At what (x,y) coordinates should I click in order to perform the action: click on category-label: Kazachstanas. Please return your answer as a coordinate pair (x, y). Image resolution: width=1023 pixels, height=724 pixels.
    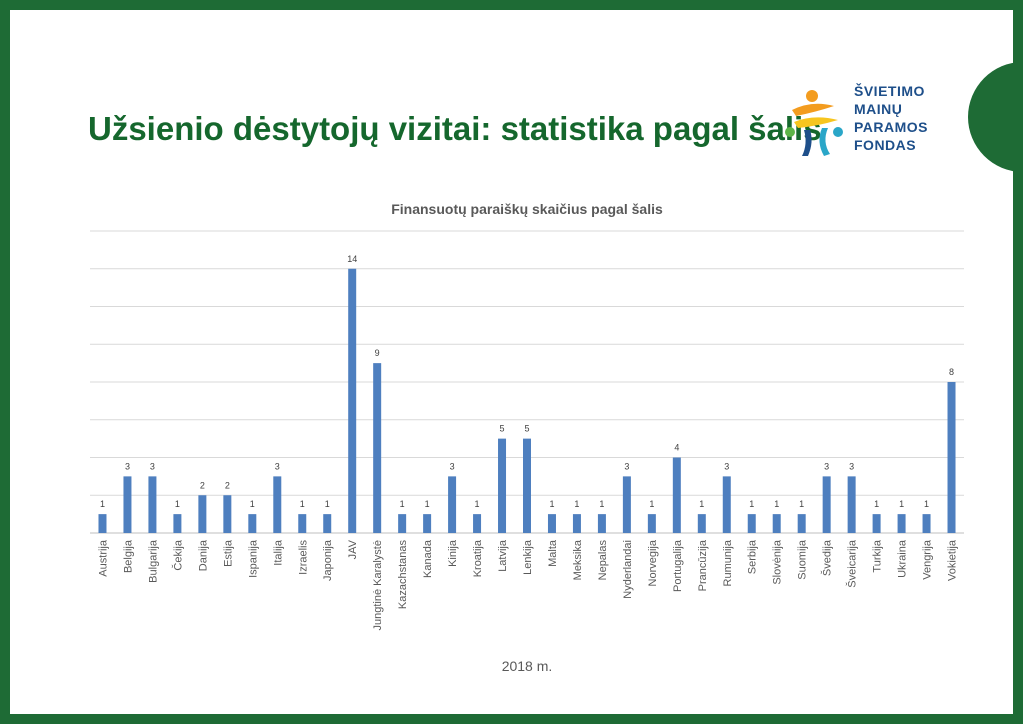
    Looking at the image, I should click on (403, 575).